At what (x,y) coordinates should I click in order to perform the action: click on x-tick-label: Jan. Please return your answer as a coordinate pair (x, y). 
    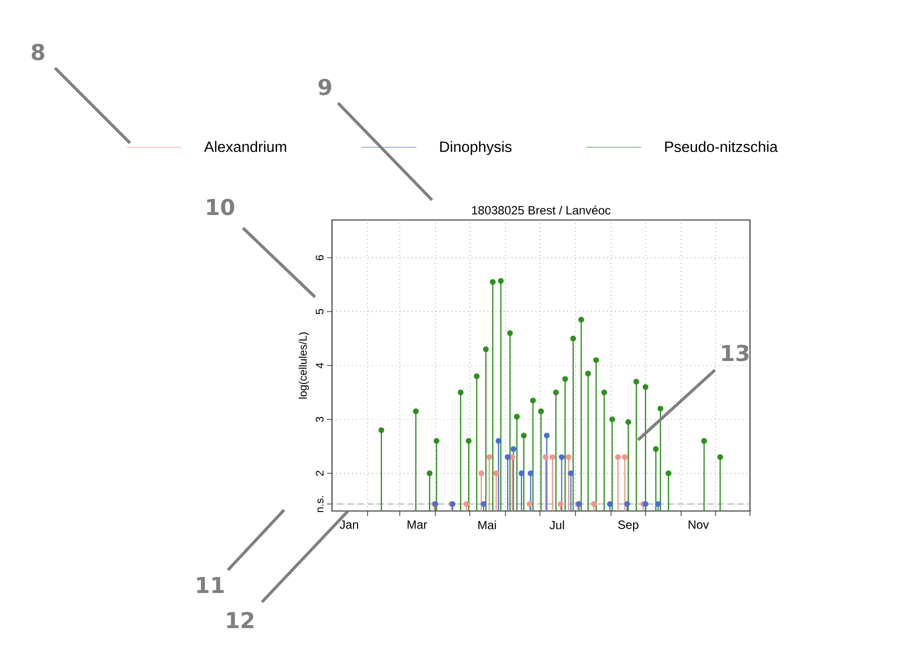
    Looking at the image, I should click on (349, 524).